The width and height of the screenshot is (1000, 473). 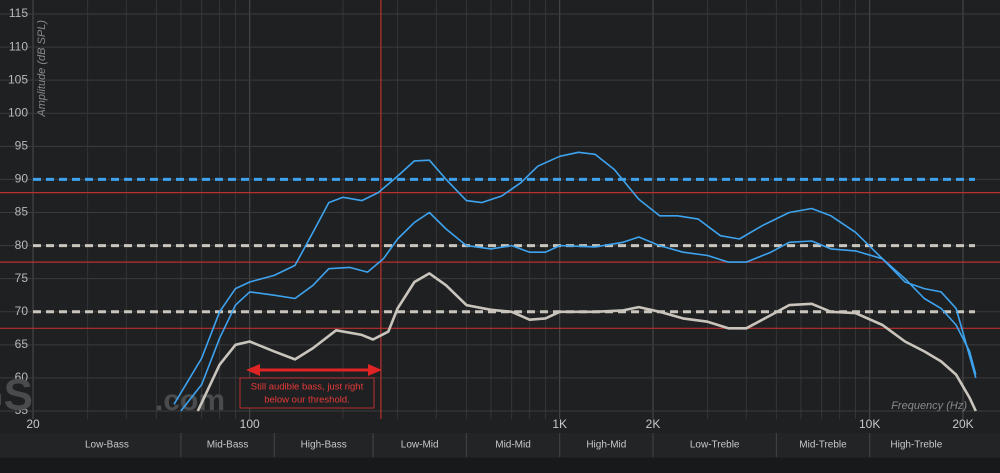 What do you see at coordinates (22, 179) in the screenshot?
I see `y-tick-label: 90` at bounding box center [22, 179].